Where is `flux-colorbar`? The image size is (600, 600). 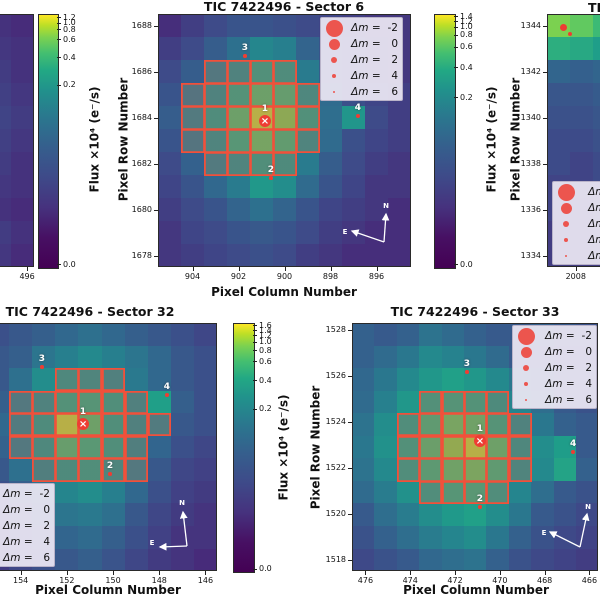 flux-colorbar is located at coordinates (48, 141).